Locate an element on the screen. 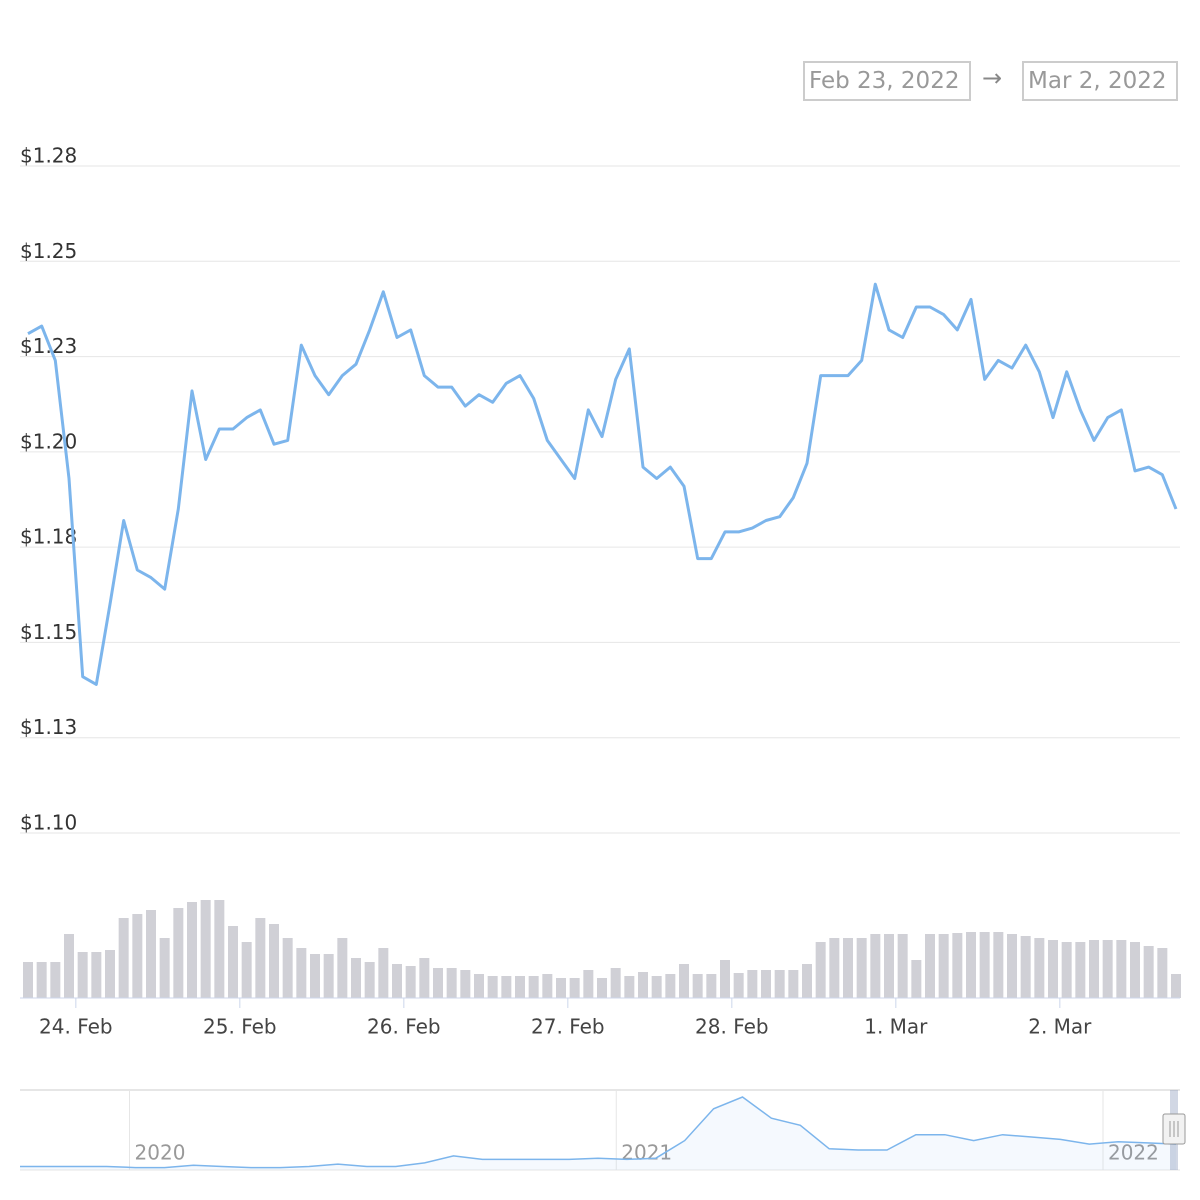 The height and width of the screenshot is (1200, 1200). date-to: Mar 2, 2022 is located at coordinates (1100, 81).